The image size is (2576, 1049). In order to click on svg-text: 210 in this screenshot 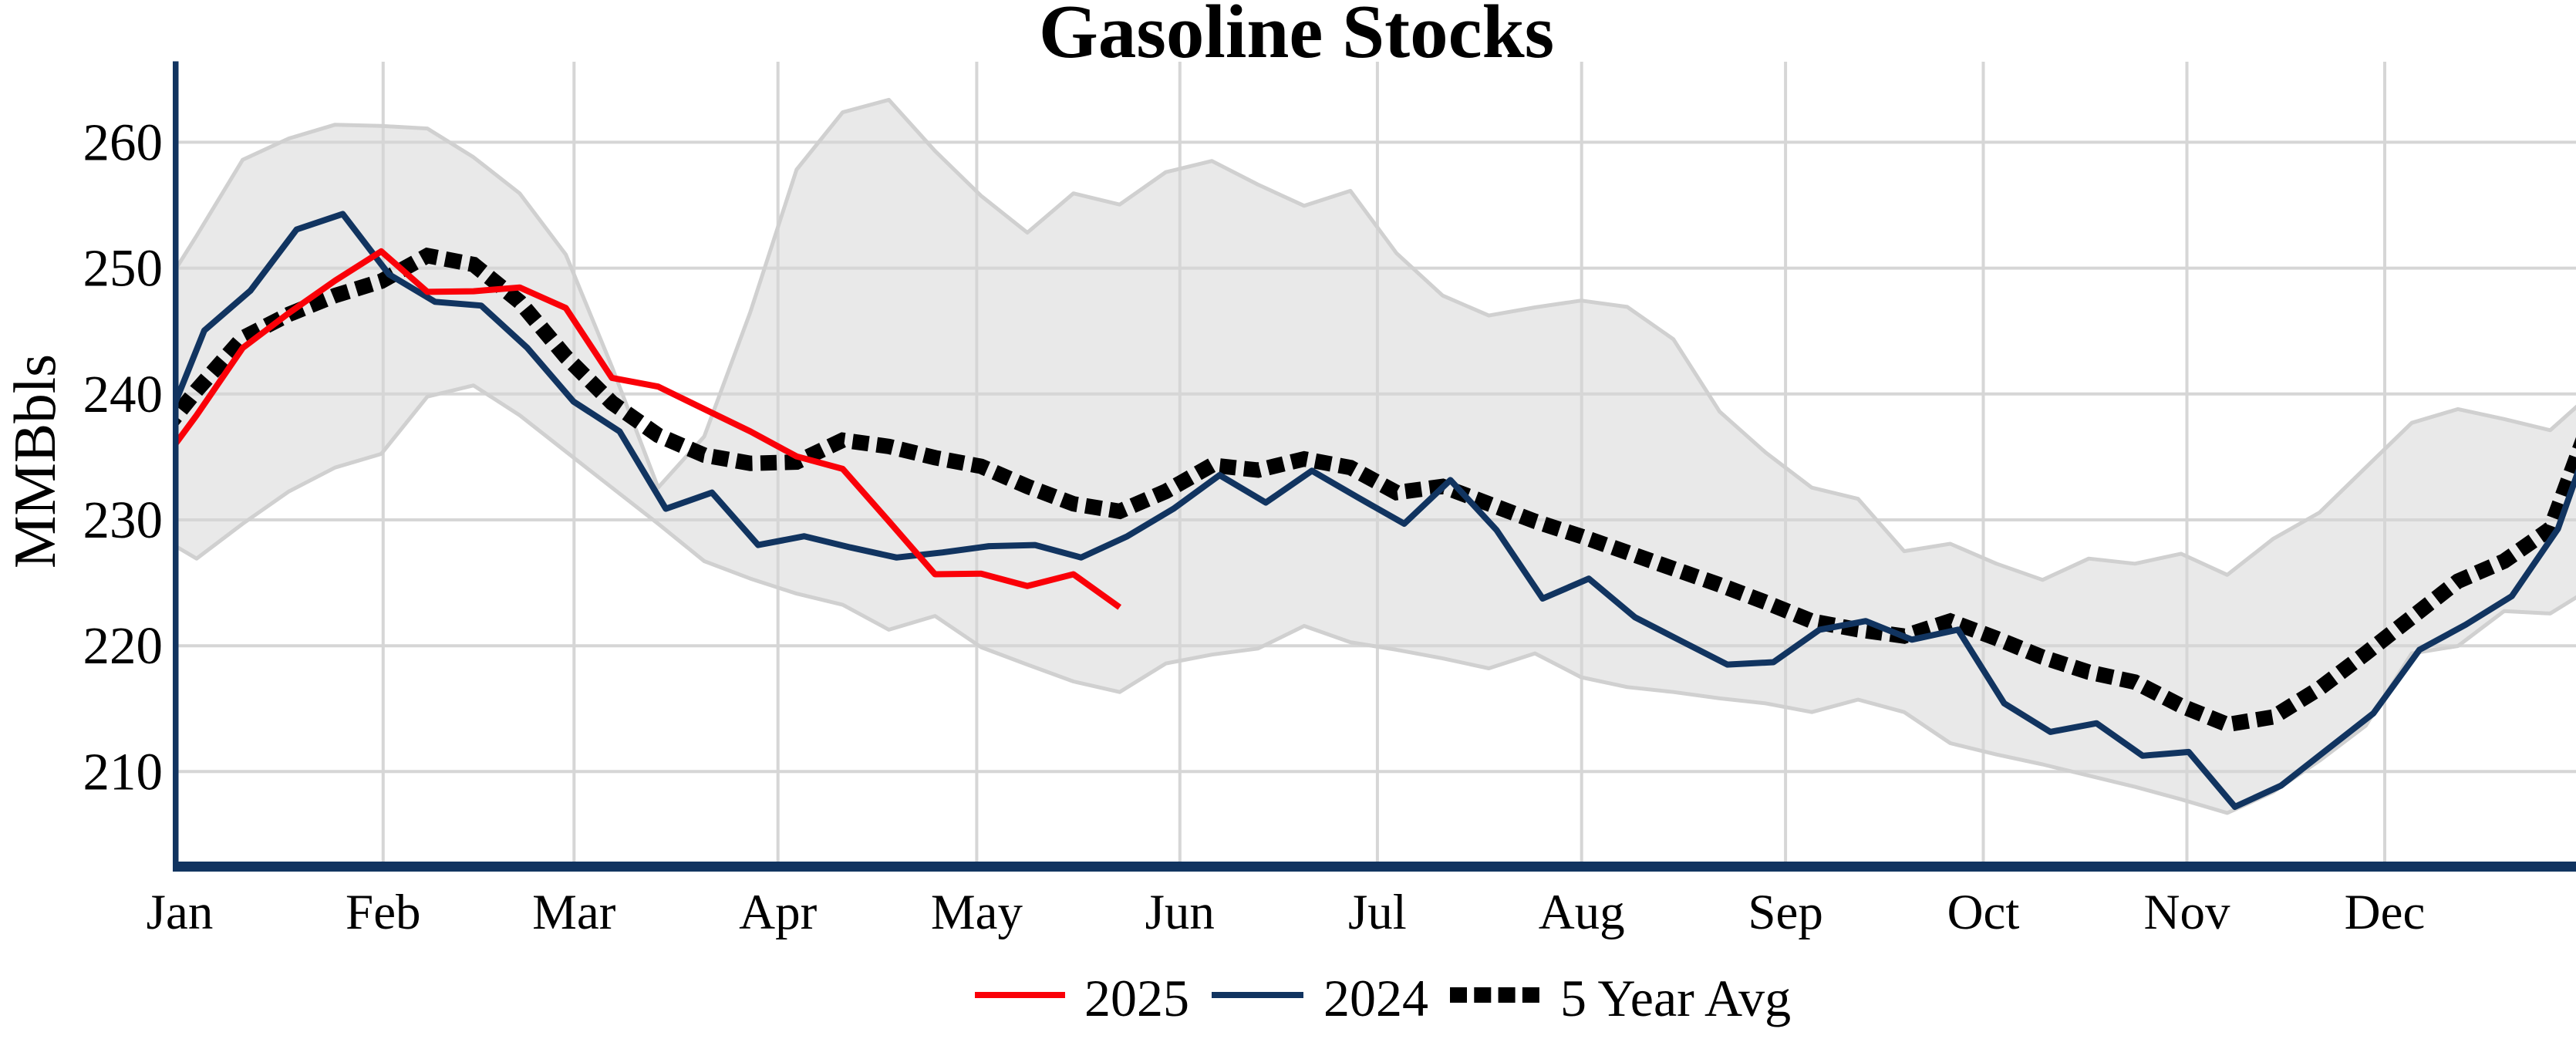, I will do `click(123, 772)`.